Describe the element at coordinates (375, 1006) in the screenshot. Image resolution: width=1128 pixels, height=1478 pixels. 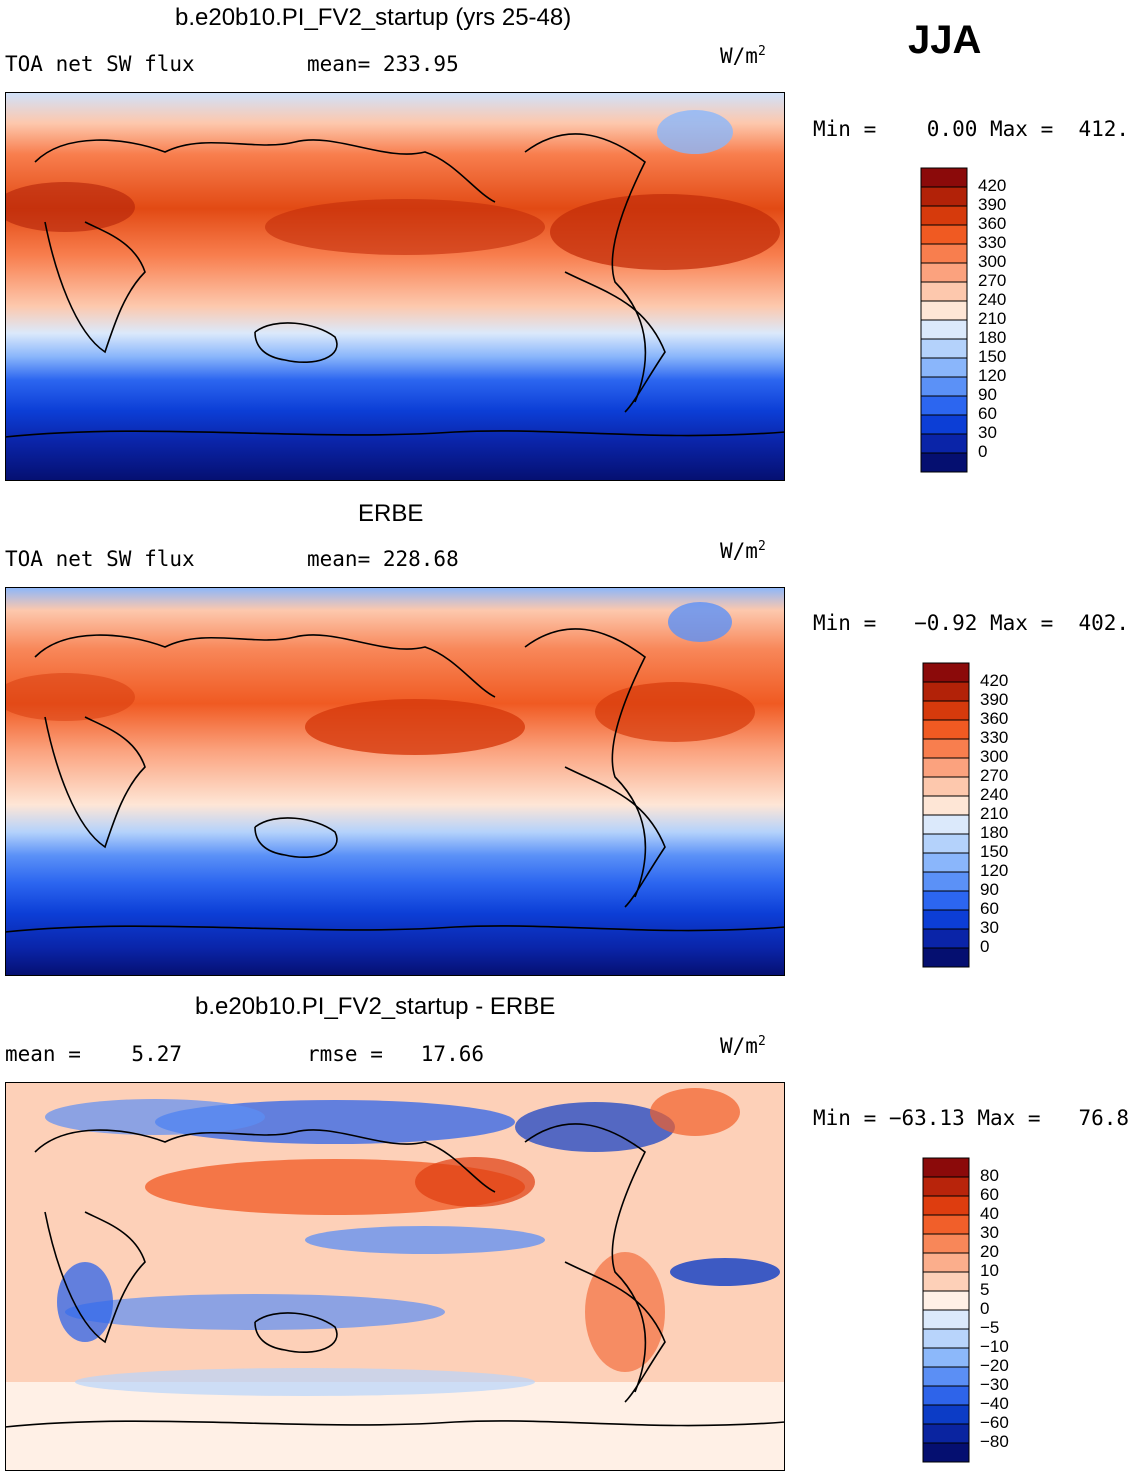
I see `panel-3-title: b.e20b10.PI_FV2_startup - ERBE` at that location.